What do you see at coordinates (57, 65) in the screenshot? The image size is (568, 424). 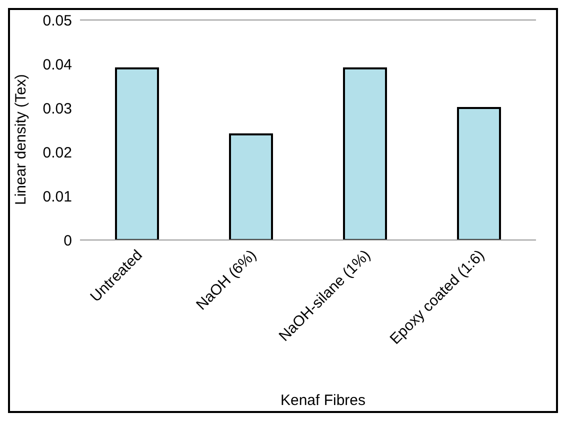 I see `y-tick-label: 0.04` at bounding box center [57, 65].